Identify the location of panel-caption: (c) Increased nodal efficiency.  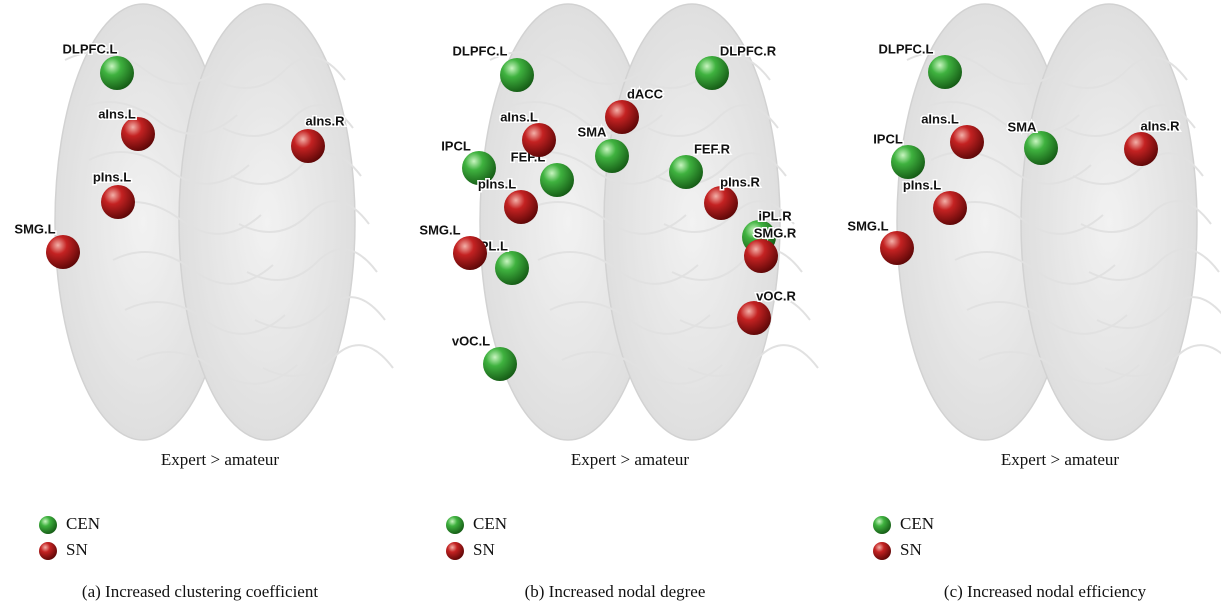
(1045, 591).